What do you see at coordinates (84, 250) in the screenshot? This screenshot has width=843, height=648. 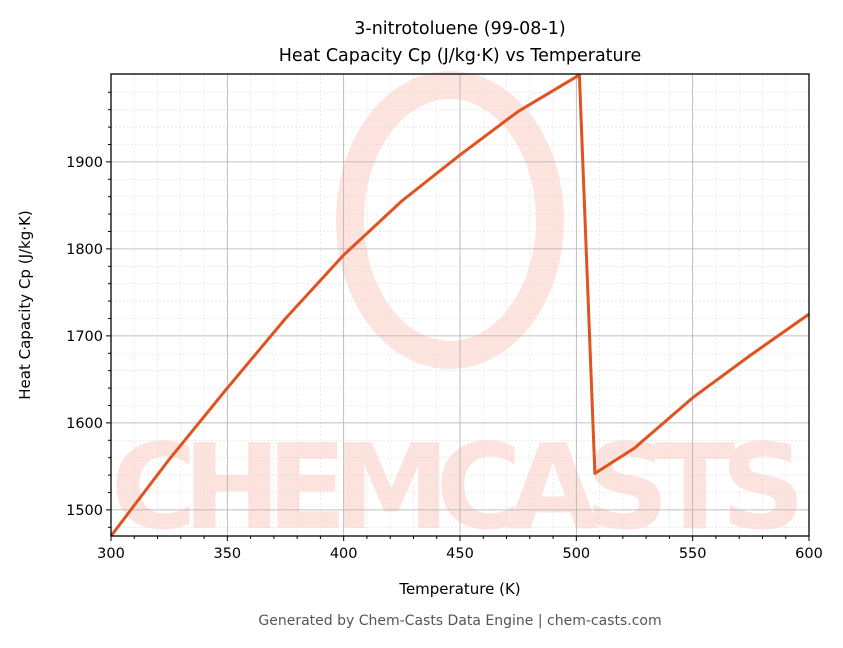 I see `y-tick-label: 1800` at bounding box center [84, 250].